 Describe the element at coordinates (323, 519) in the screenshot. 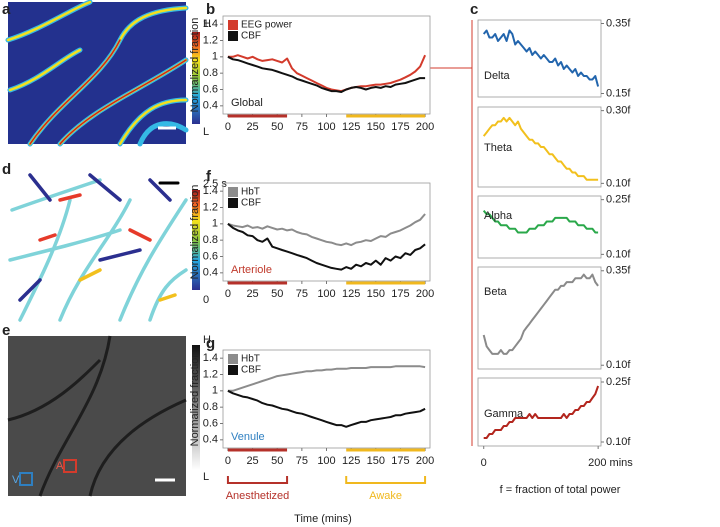

I see `x-axis-label: Time (mins)` at that location.